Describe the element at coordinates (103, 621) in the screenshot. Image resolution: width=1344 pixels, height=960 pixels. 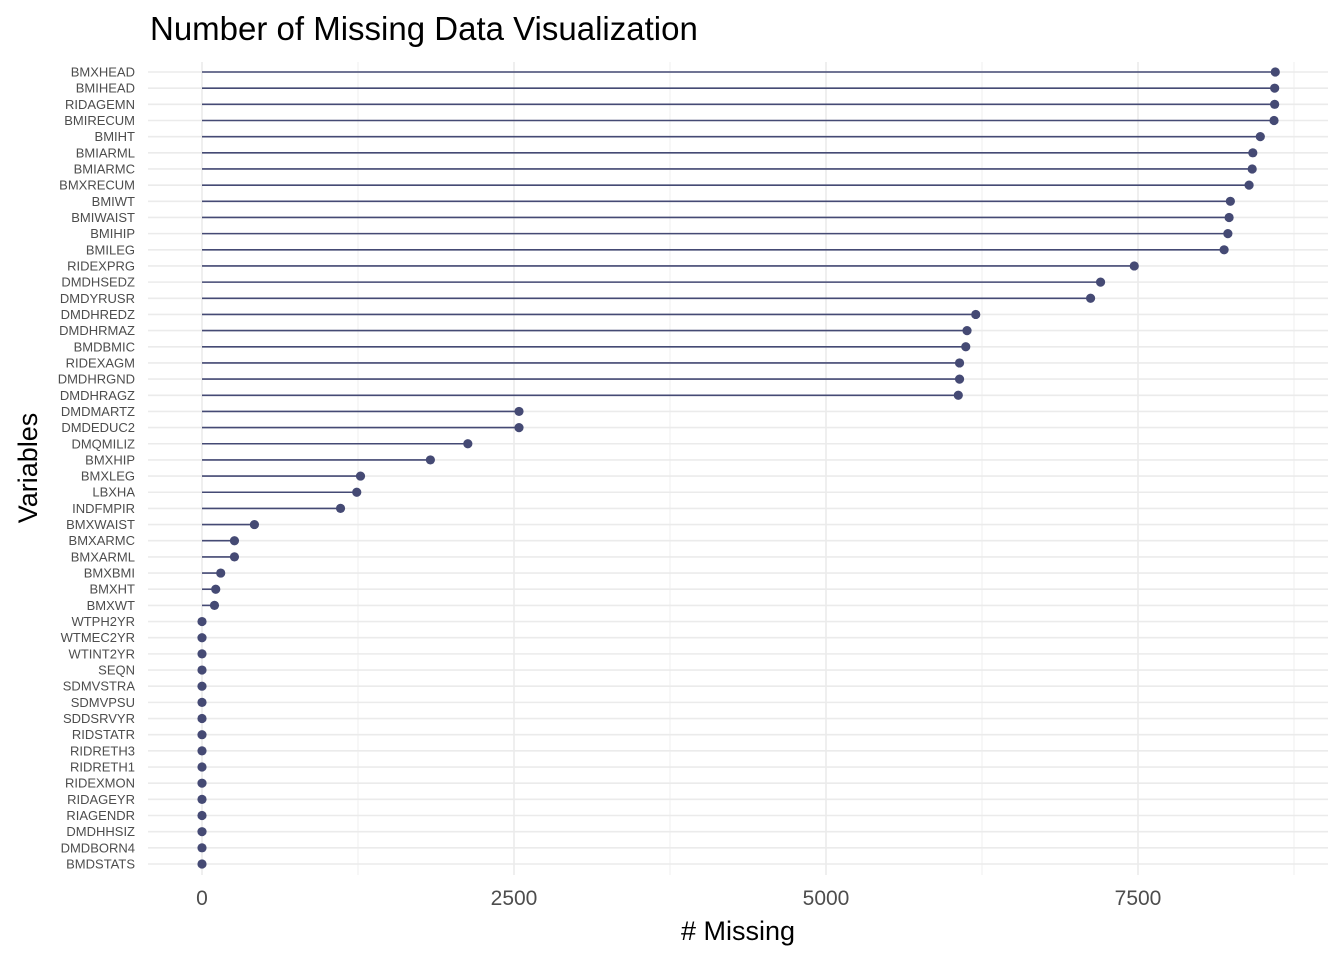
I see `y-tick-label: WTPH2YR` at that location.